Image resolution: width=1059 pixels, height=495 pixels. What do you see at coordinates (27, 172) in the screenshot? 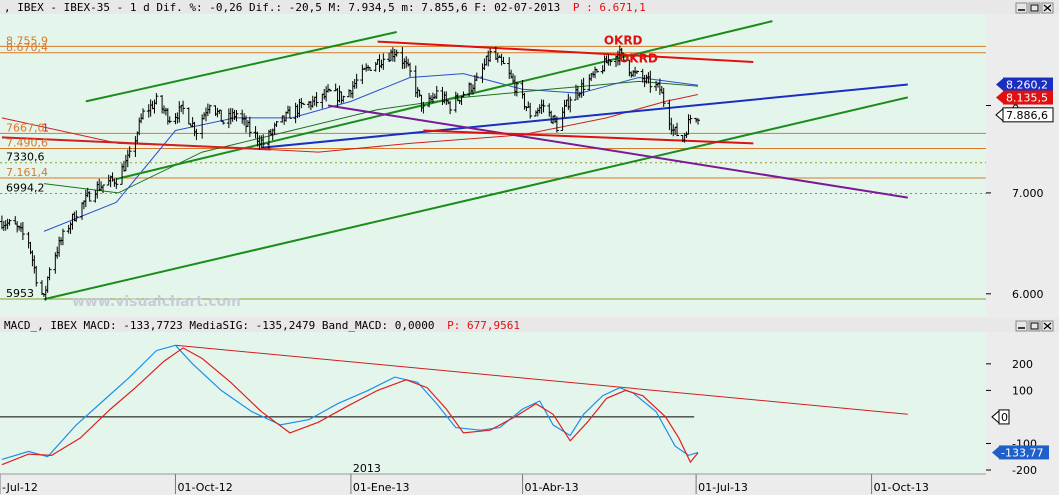
I see `level-label: 7.161,4` at bounding box center [27, 172].